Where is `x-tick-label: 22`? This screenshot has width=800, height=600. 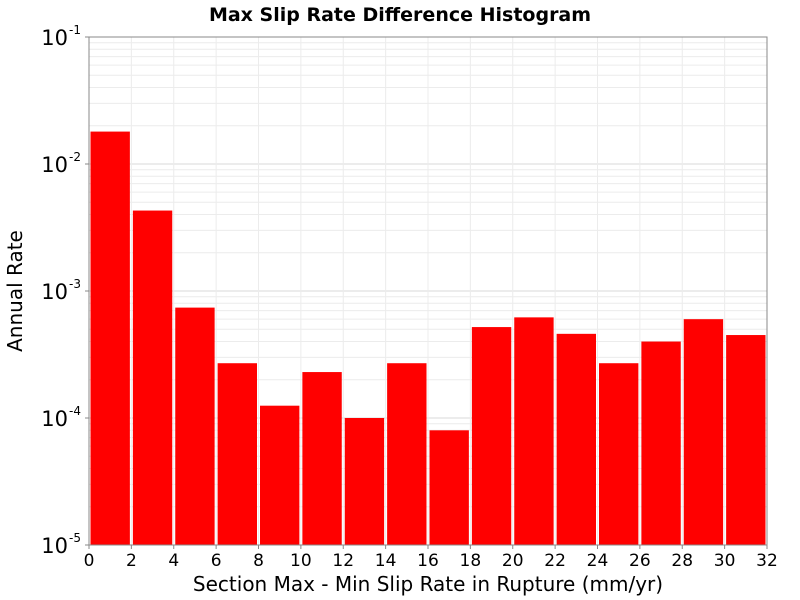 x-tick-label: 22 is located at coordinates (555, 561).